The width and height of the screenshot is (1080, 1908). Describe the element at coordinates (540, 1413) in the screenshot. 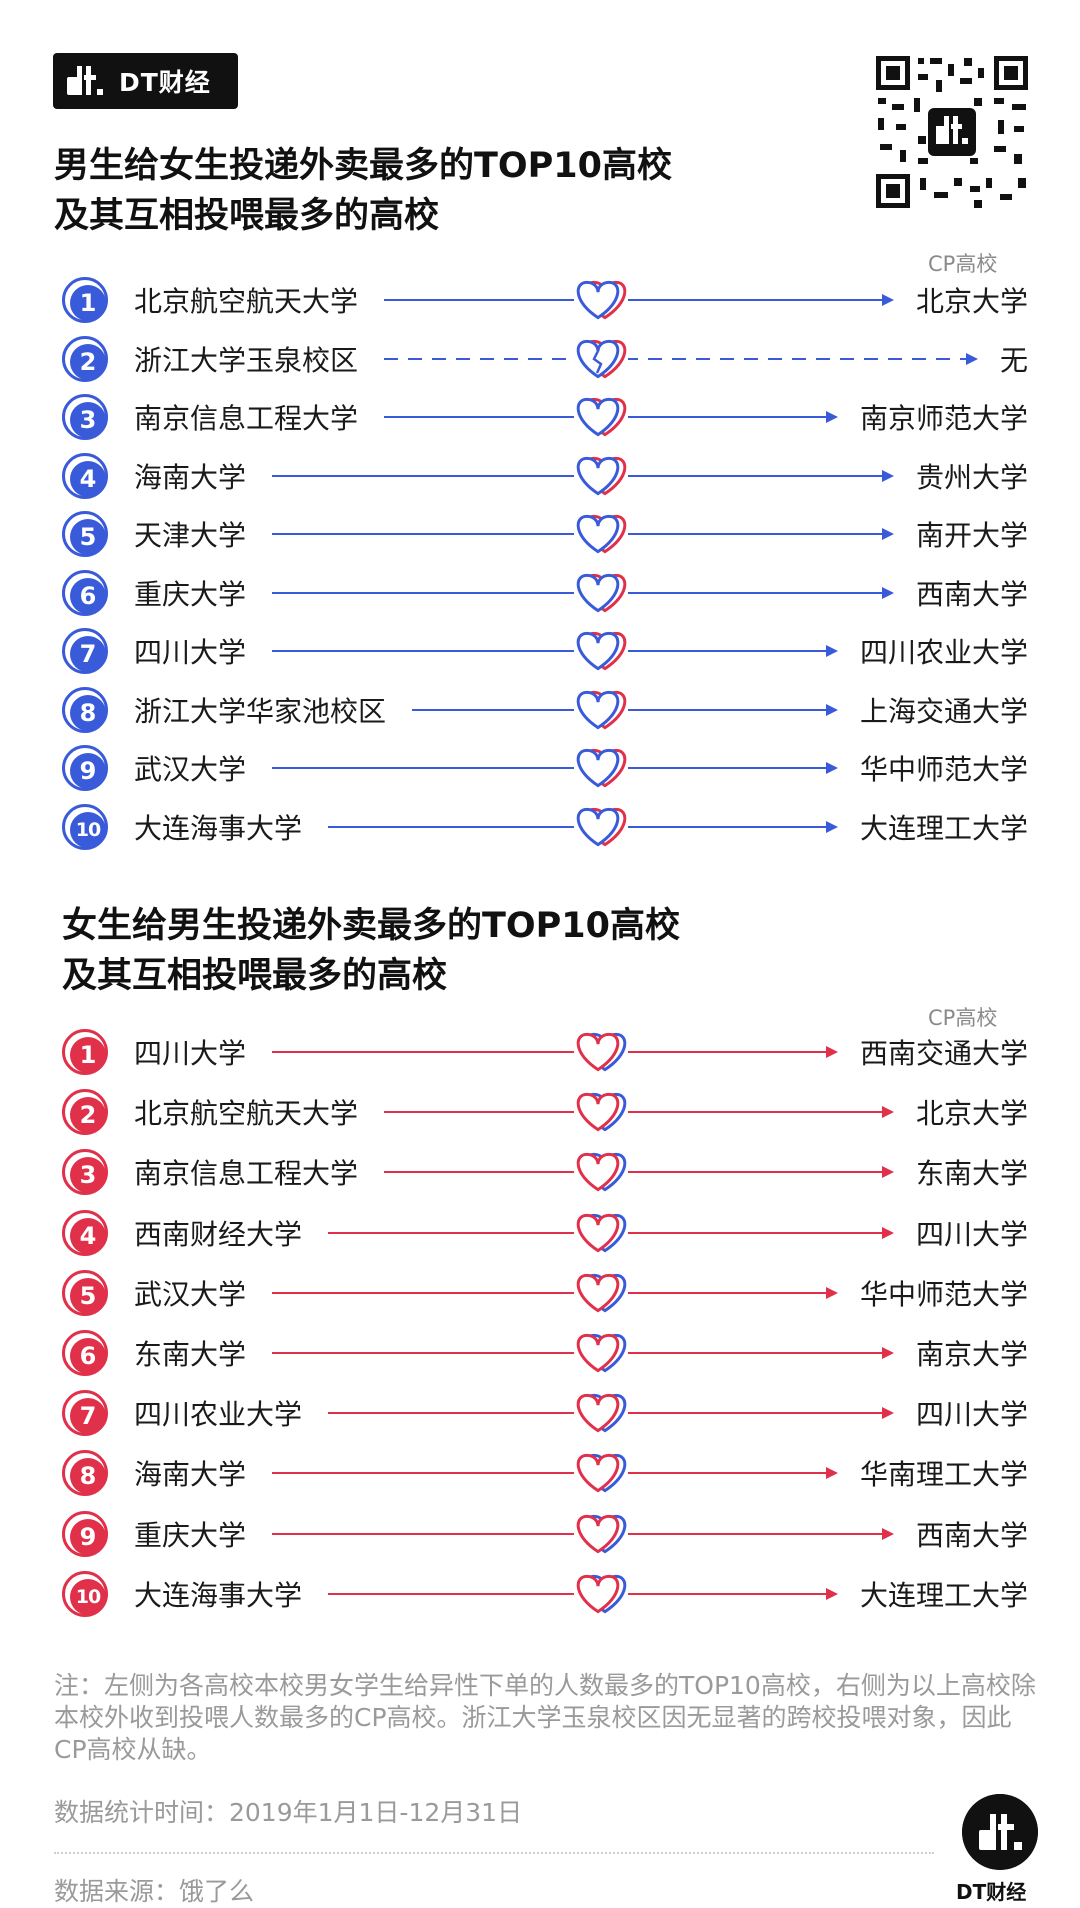

I see `list-item: 7 四川农业大学 四川大学` at that location.